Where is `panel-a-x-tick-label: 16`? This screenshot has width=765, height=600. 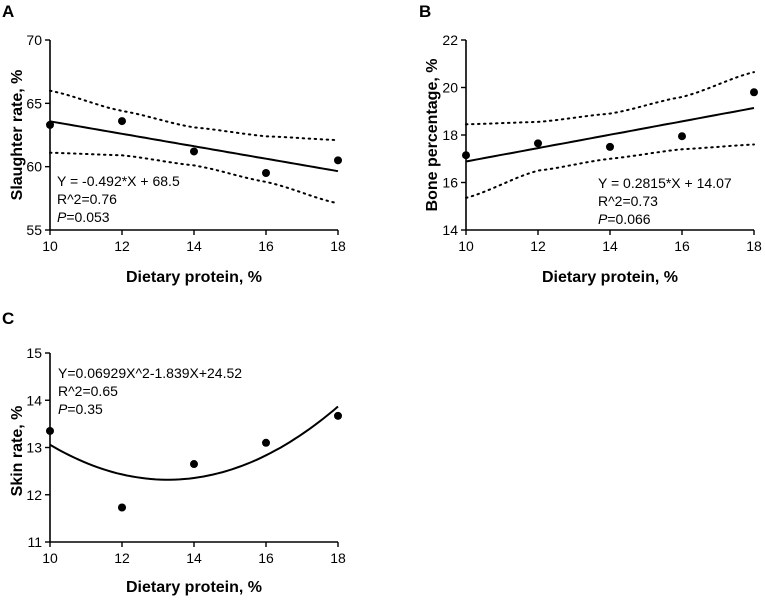
panel-a-x-tick-label: 16 is located at coordinates (266, 246).